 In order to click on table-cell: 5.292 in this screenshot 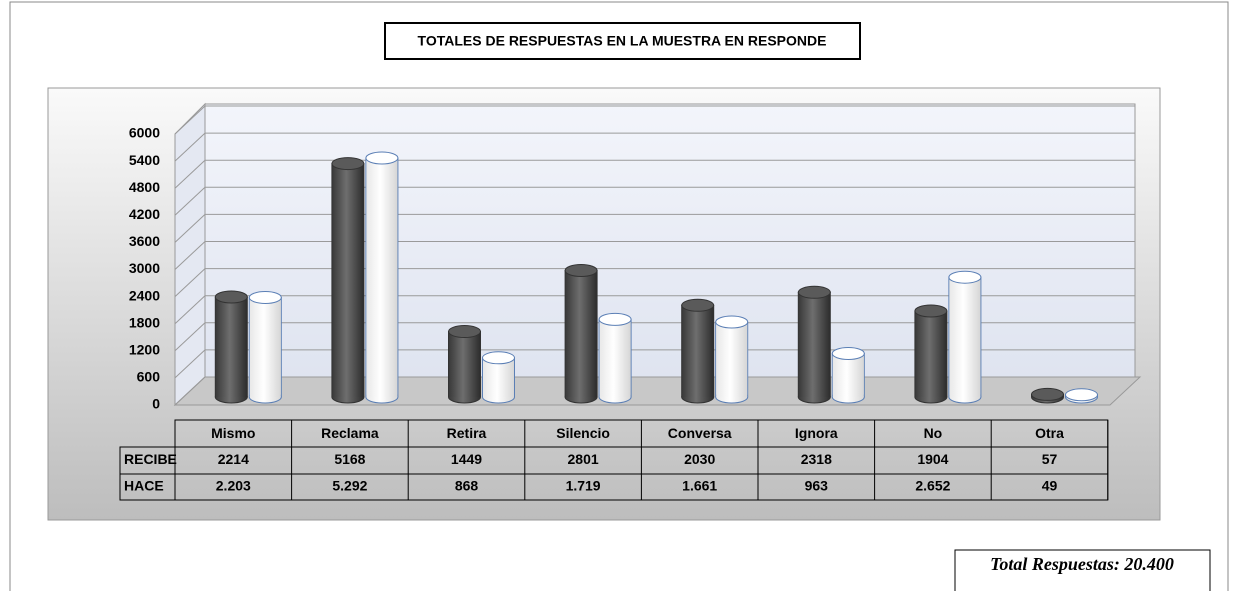, I will do `click(349, 486)`.